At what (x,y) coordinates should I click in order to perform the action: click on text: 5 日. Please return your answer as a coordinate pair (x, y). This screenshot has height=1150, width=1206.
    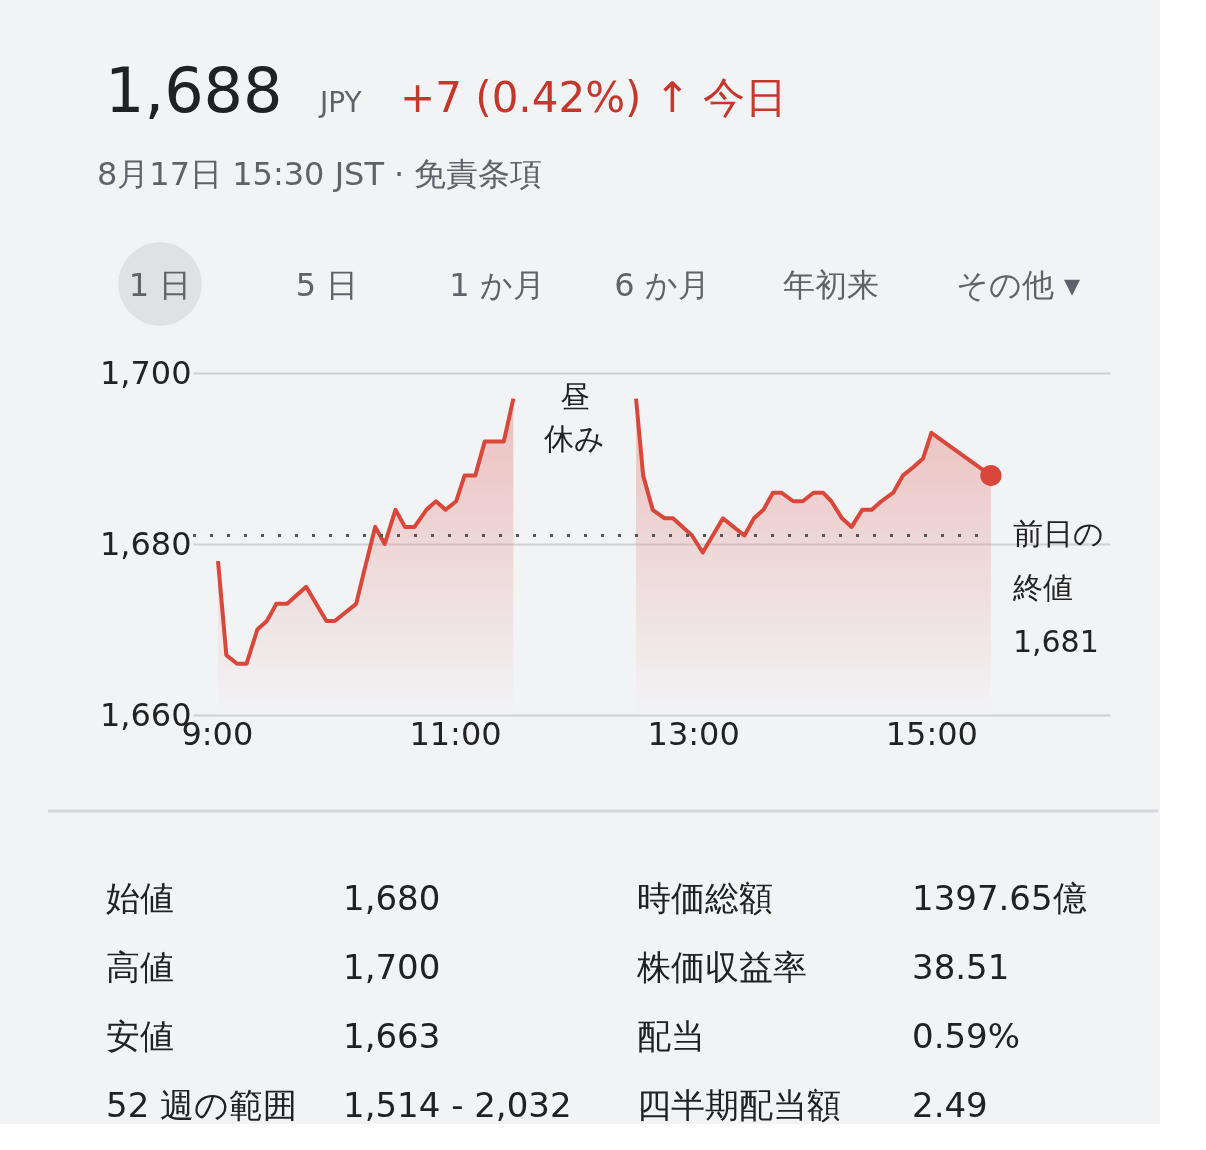
    Looking at the image, I should click on (327, 285).